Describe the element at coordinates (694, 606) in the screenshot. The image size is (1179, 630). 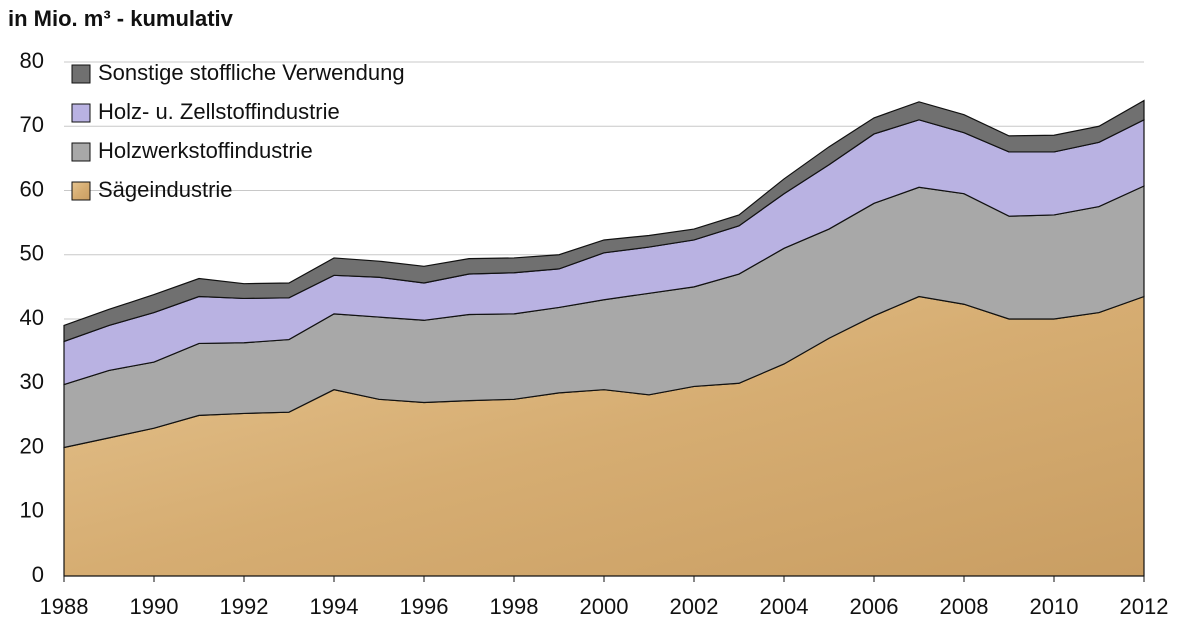
I see `x-tick-label: 2002` at that location.